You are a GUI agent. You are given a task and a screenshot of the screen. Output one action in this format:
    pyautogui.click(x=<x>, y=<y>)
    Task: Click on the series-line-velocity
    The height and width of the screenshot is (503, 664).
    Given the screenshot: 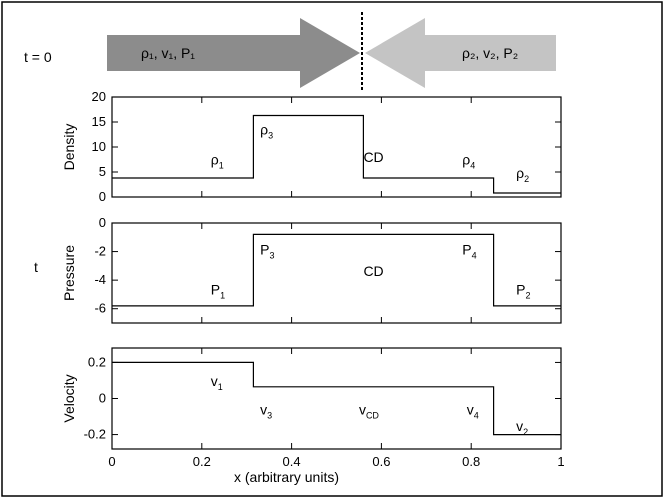 What is the action you would take?
    pyautogui.click(x=336, y=398)
    